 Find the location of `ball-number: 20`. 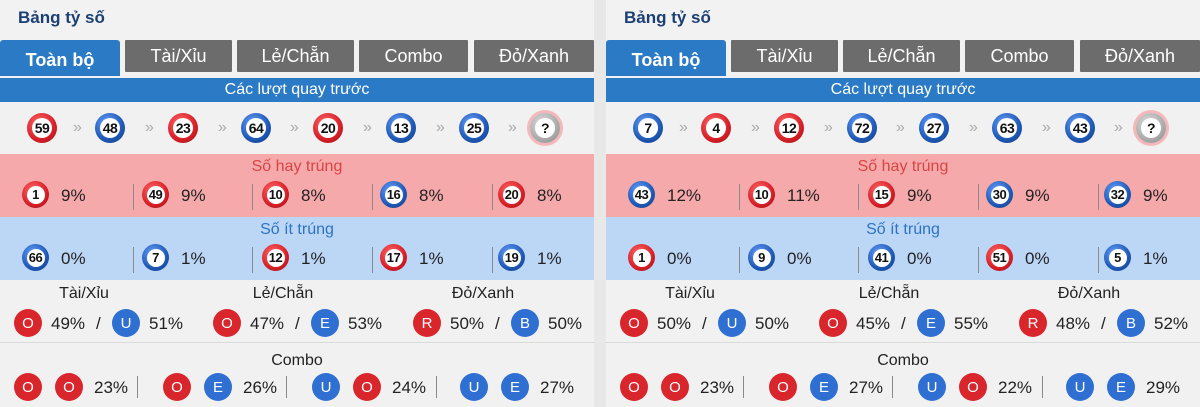

ball-number: 20 is located at coordinates (511, 194).